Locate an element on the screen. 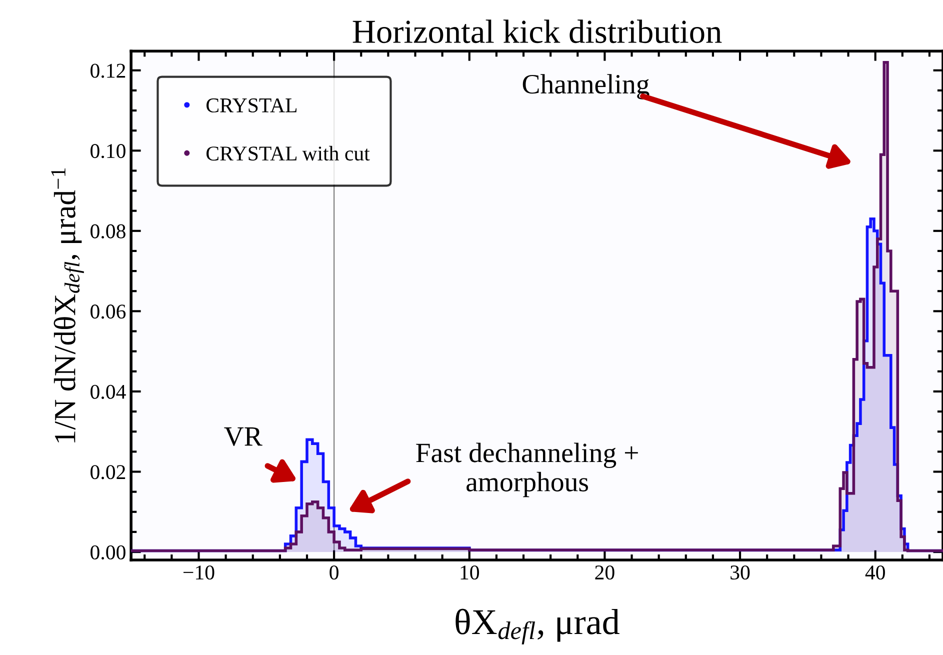 The height and width of the screenshot is (655, 943). legend-label: CRYSTAL is located at coordinates (251, 105).